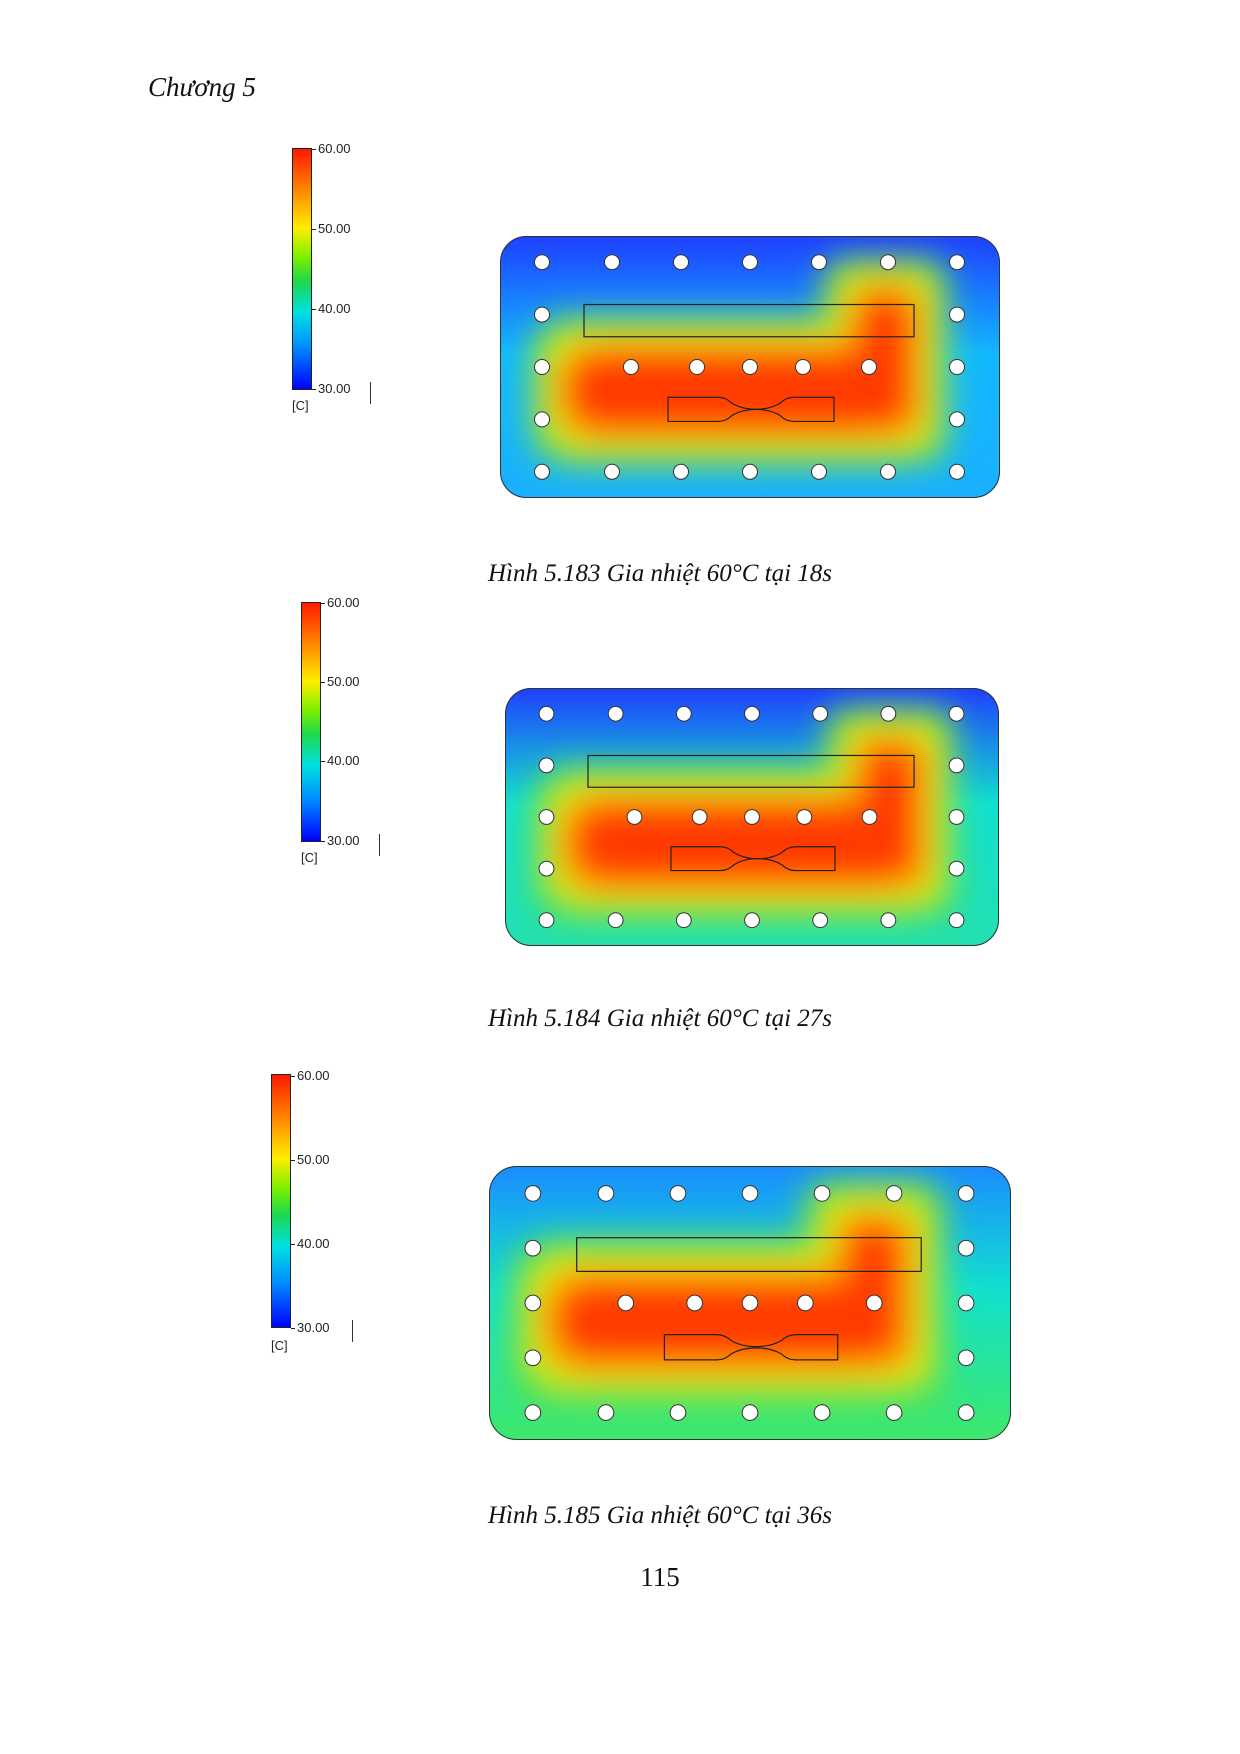 Image resolution: width=1240 pixels, height=1754 pixels. Describe the element at coordinates (660, 573) in the screenshot. I see `figure-caption-1: Hình 5.183 Gia nhiệt 60°C tại 18s` at that location.